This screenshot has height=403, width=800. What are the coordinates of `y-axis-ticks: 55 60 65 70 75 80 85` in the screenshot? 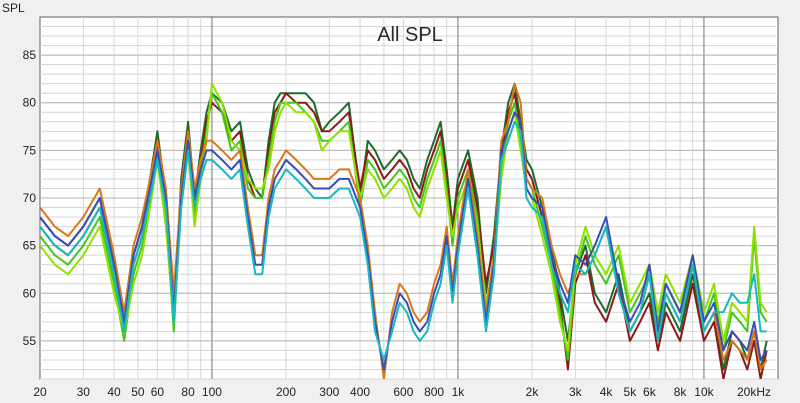 It's located at (30, 198).